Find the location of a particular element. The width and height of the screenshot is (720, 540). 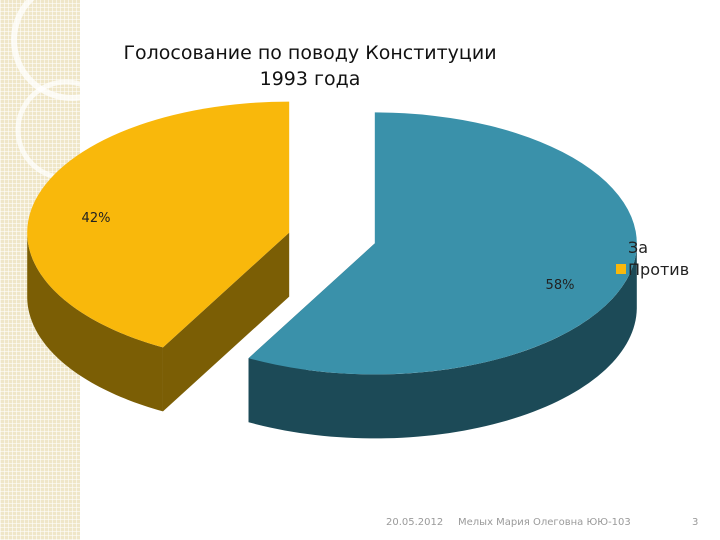

data-label-za: 58% is located at coordinates (560, 285).